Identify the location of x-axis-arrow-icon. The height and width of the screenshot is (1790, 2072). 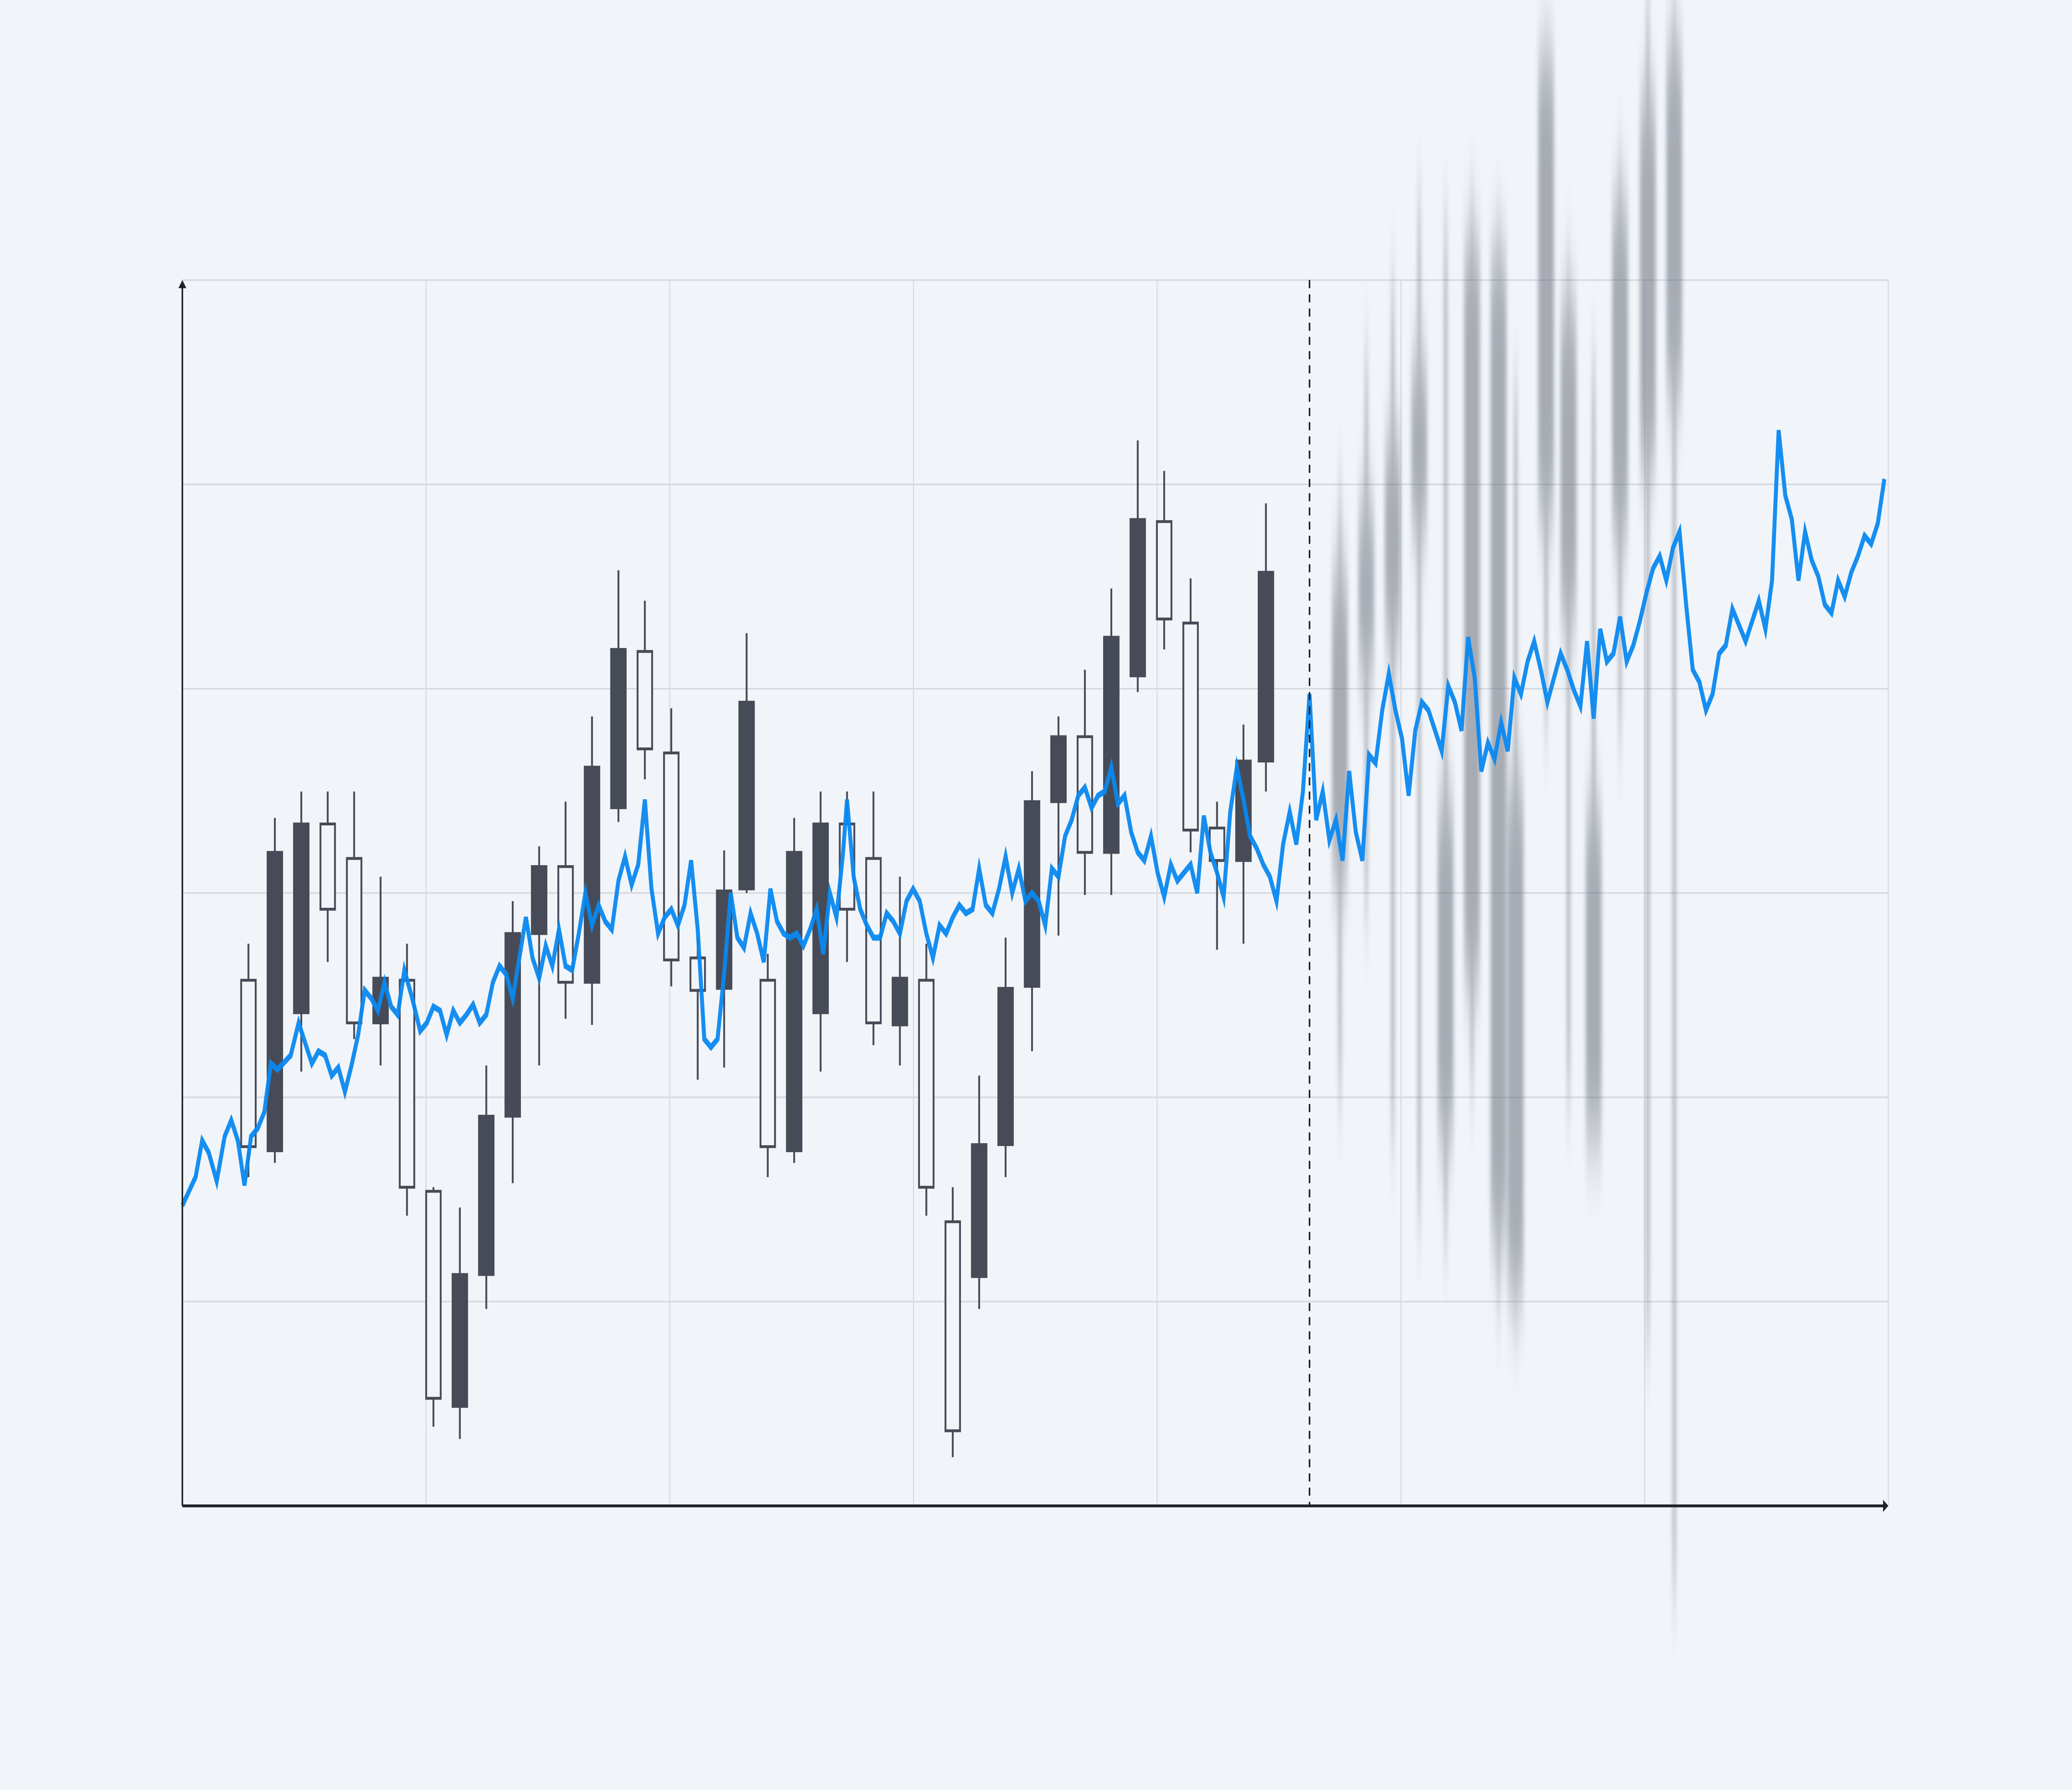
(1885, 1506).